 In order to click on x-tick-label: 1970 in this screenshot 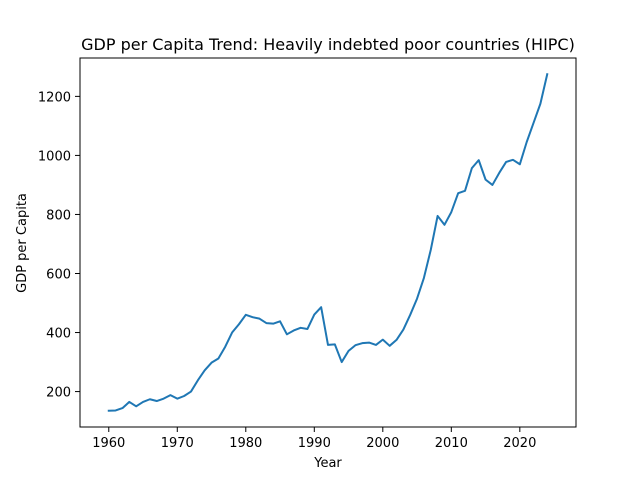, I will do `click(177, 443)`.